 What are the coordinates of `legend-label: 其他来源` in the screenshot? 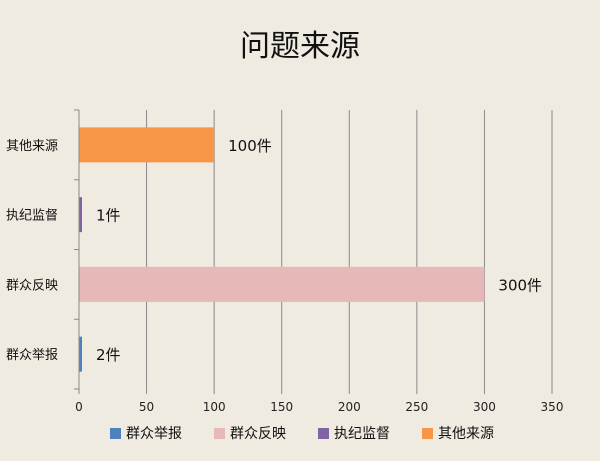 It's located at (466, 434).